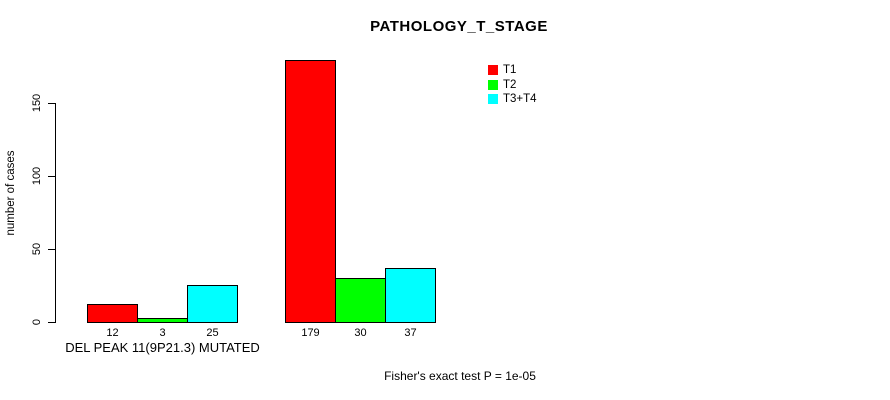 The image size is (890, 400). I want to click on legend-item-T3+T4: T3+T4, so click(512, 99).